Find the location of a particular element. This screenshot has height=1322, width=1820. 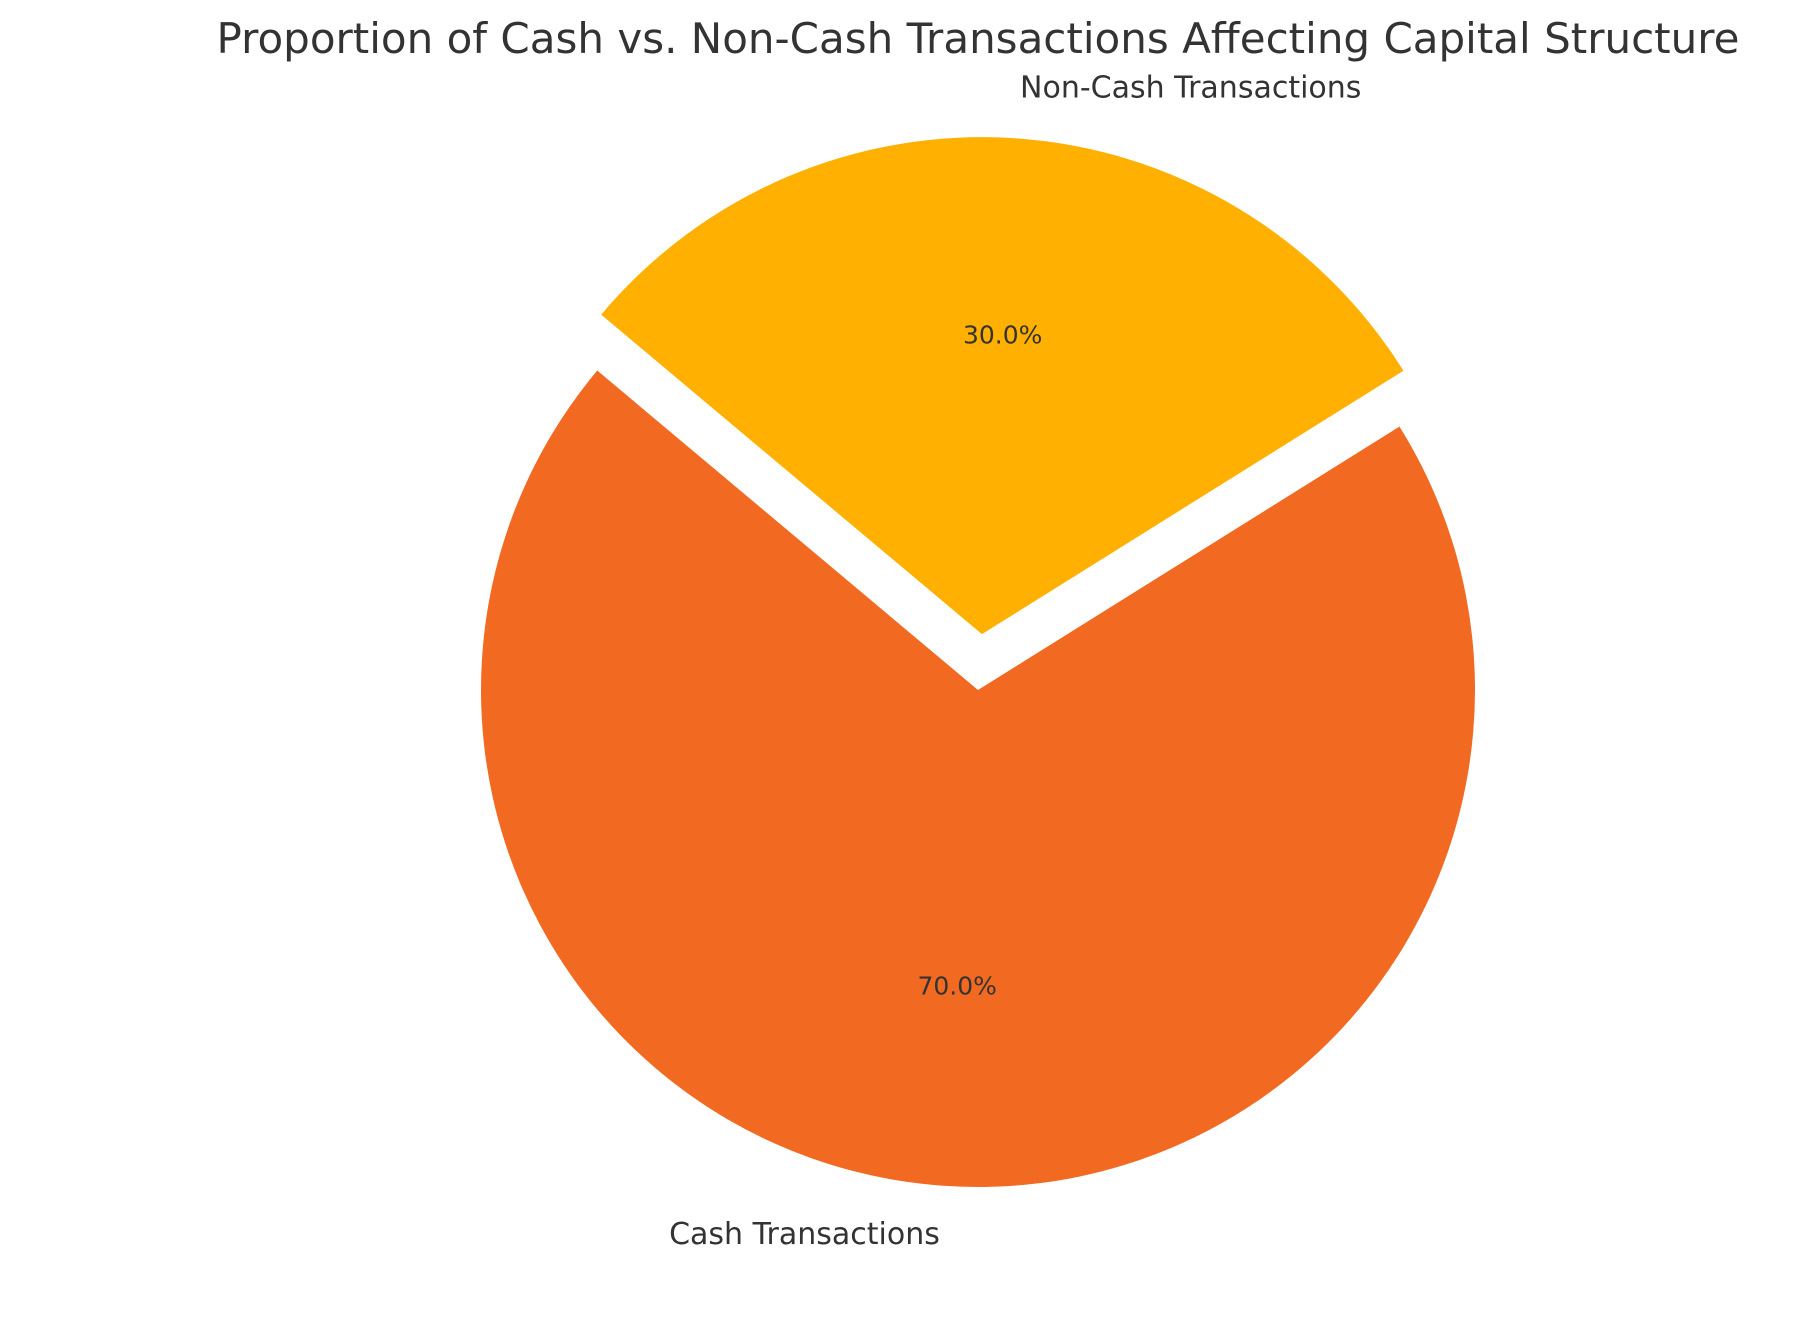

pct-label-cash-transactions: 70.0% is located at coordinates (956, 985).